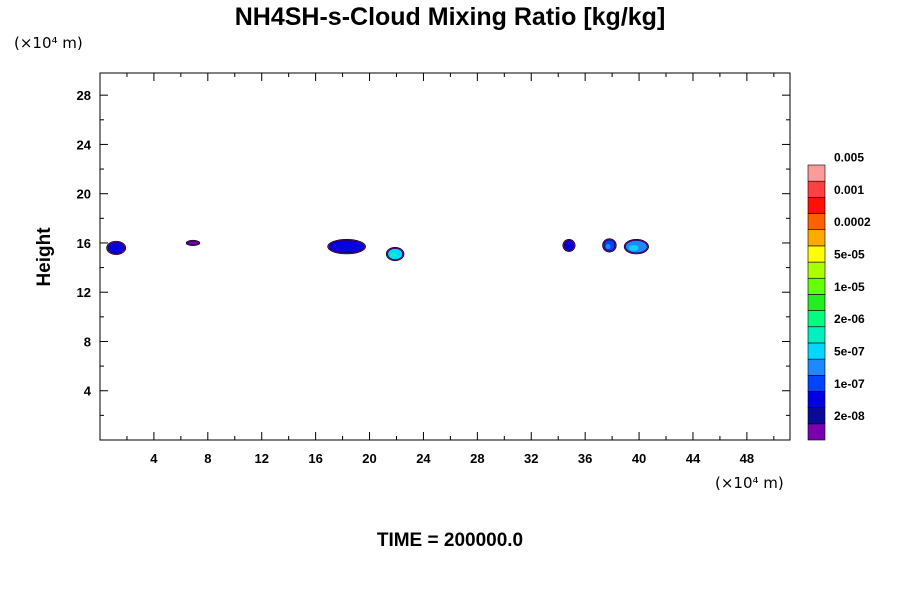  Describe the element at coordinates (849, 319) in the screenshot. I see `colorbar-label: 2e-06` at that location.